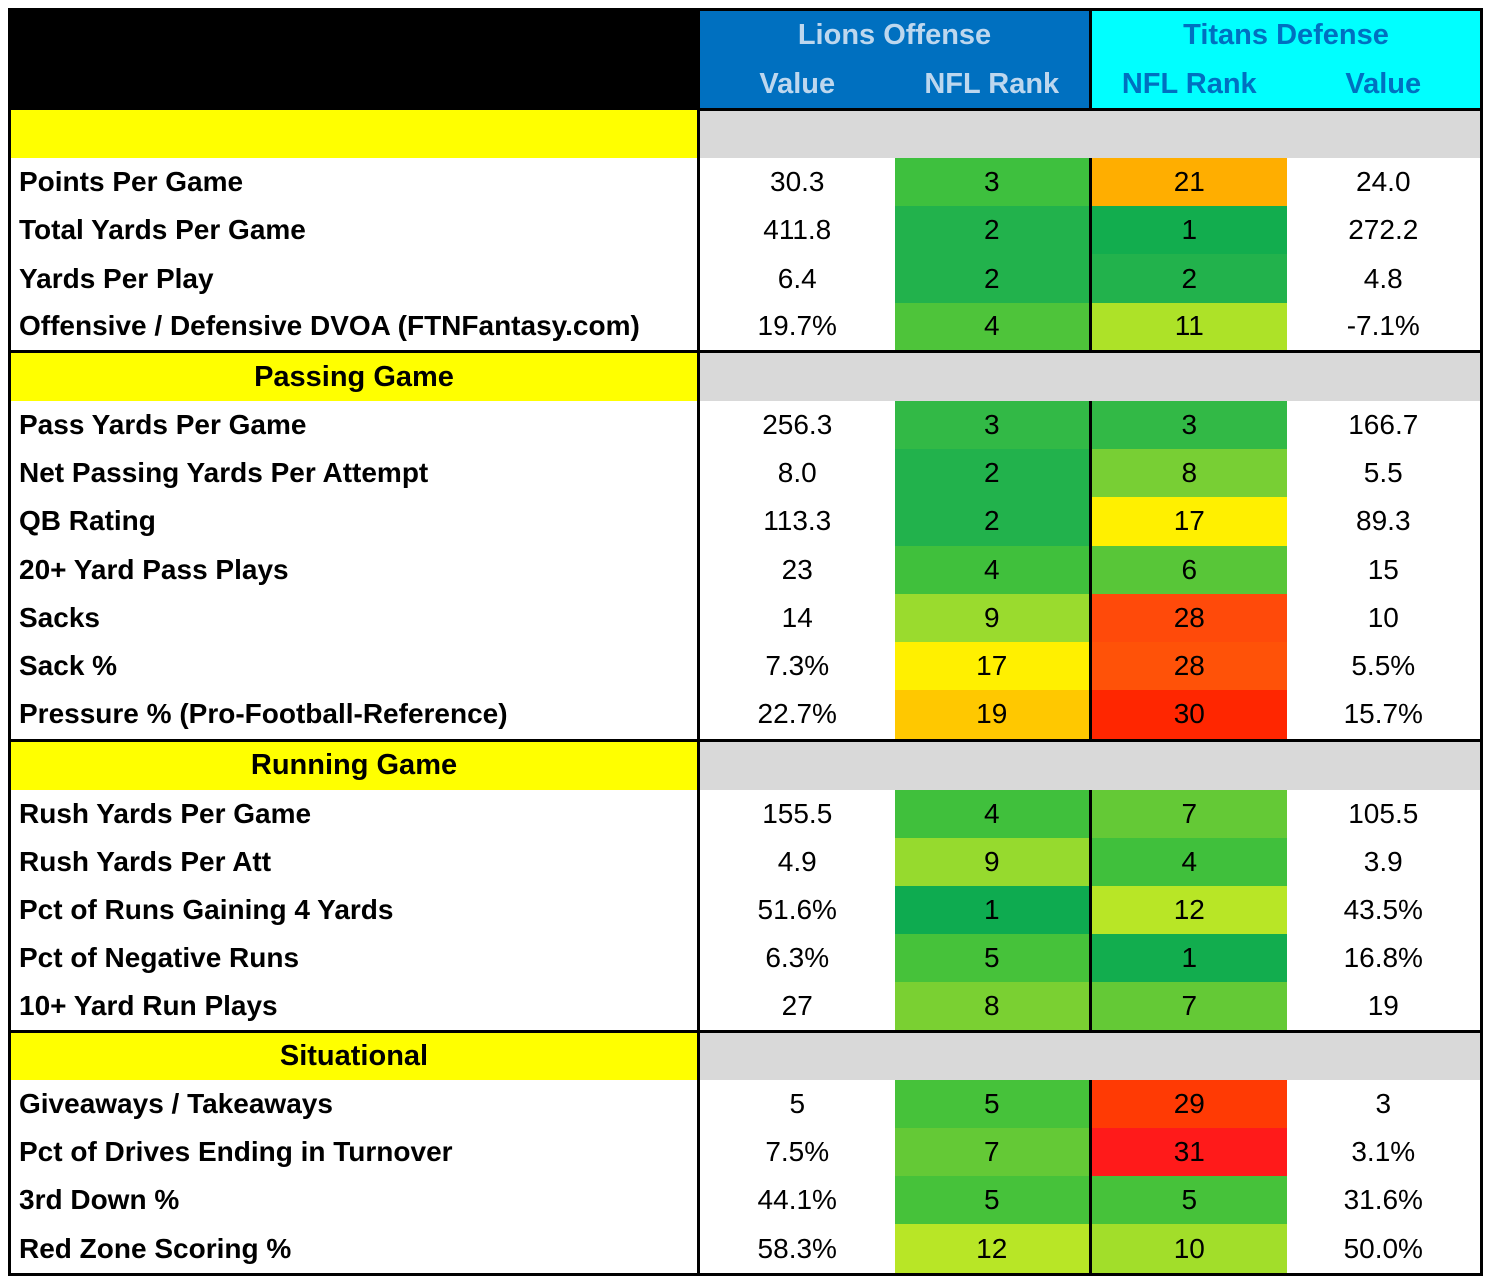 This screenshot has width=1490, height=1286. I want to click on stat-row: Giveaways / Takeaways 5 5 29 3, so click(746, 1103).